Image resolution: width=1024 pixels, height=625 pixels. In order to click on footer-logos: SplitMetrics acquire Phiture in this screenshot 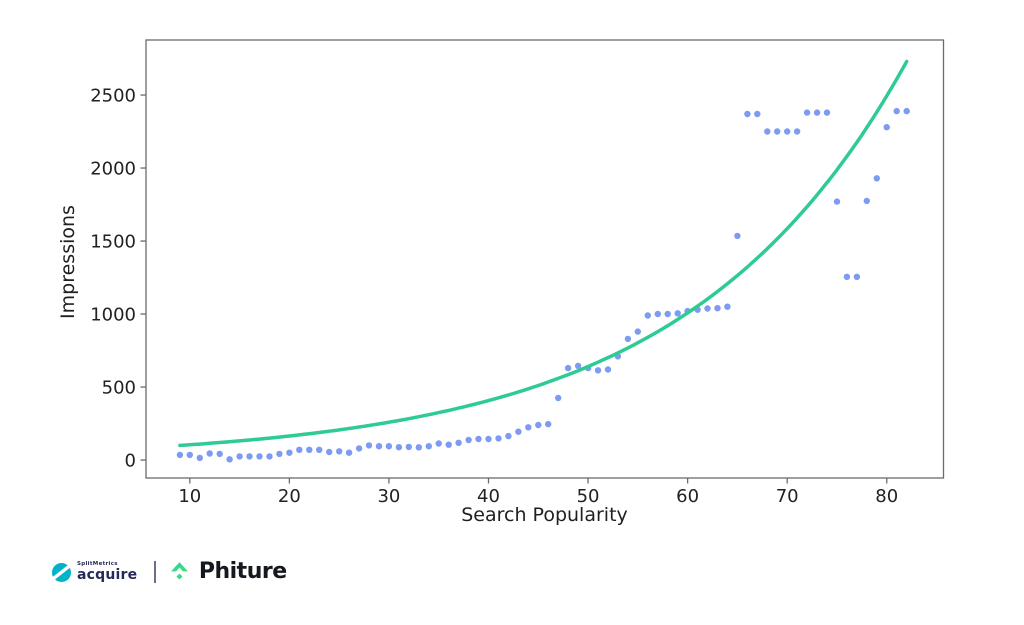, I will do `click(169, 572)`.